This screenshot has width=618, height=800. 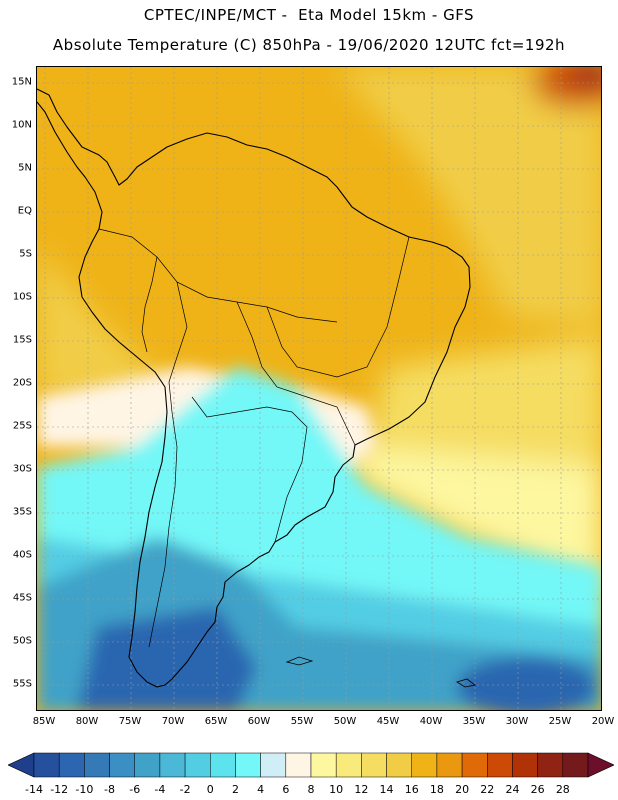 I want to click on lat-label: 20S, so click(x=22, y=383).